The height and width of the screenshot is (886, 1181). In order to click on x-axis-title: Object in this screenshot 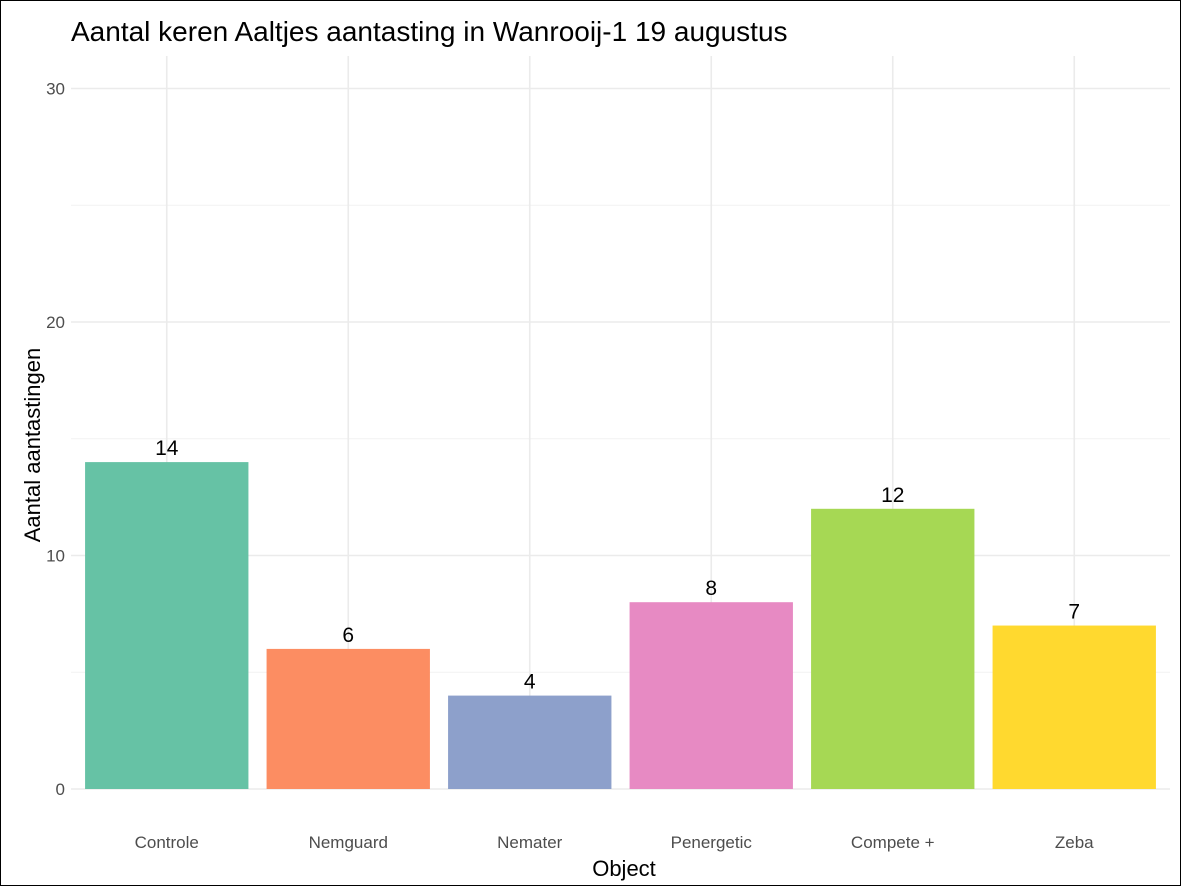, I will do `click(624, 868)`.